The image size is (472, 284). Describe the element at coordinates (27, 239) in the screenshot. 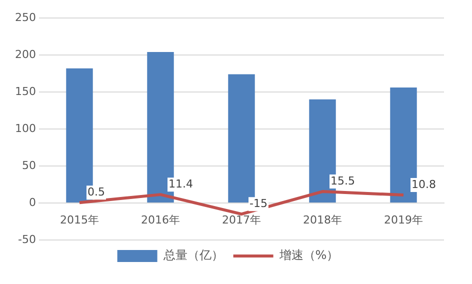

I see `y-tick-label: -50` at that location.